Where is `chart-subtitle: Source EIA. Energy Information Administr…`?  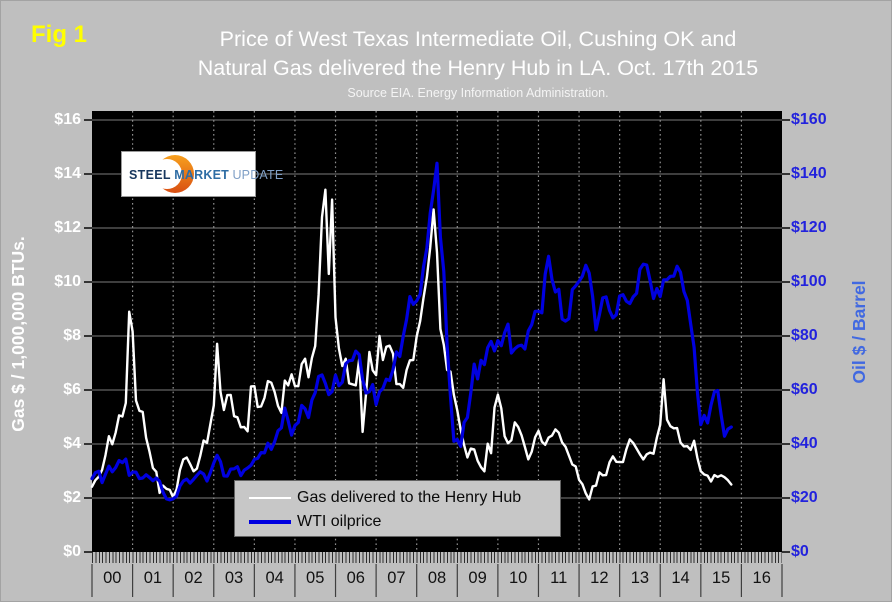 chart-subtitle: Source EIA. Energy Information Administr… is located at coordinates (478, 93).